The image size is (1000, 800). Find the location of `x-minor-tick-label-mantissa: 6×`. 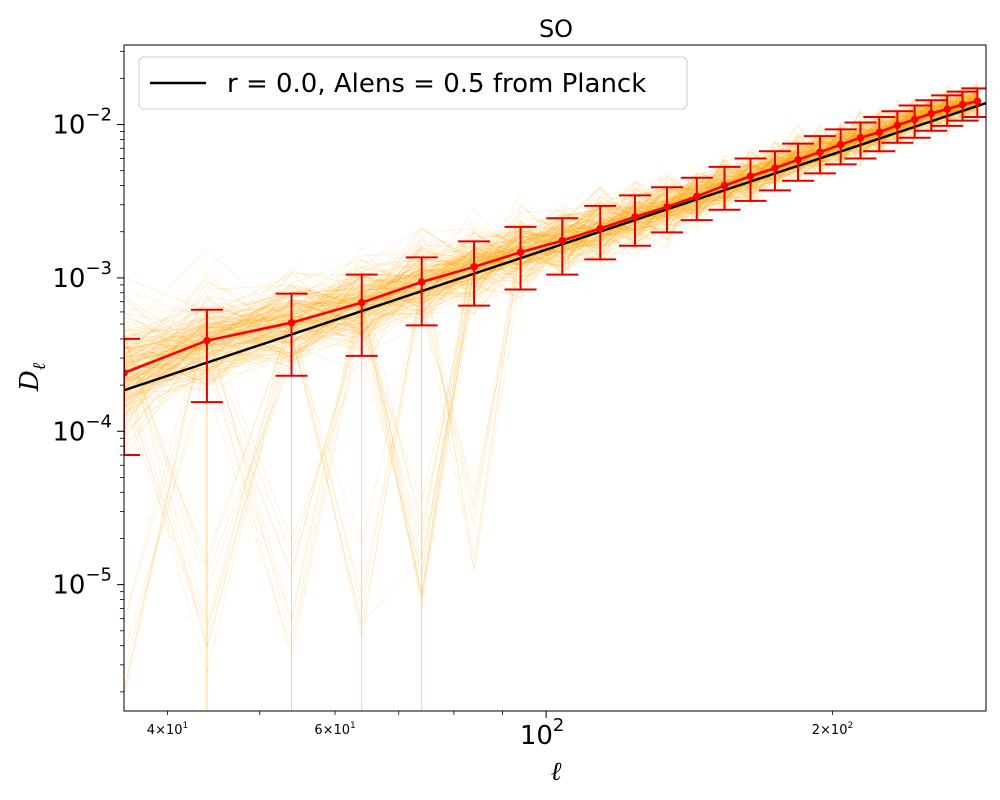

x-minor-tick-label-mantissa: 6× is located at coordinates (323, 730).